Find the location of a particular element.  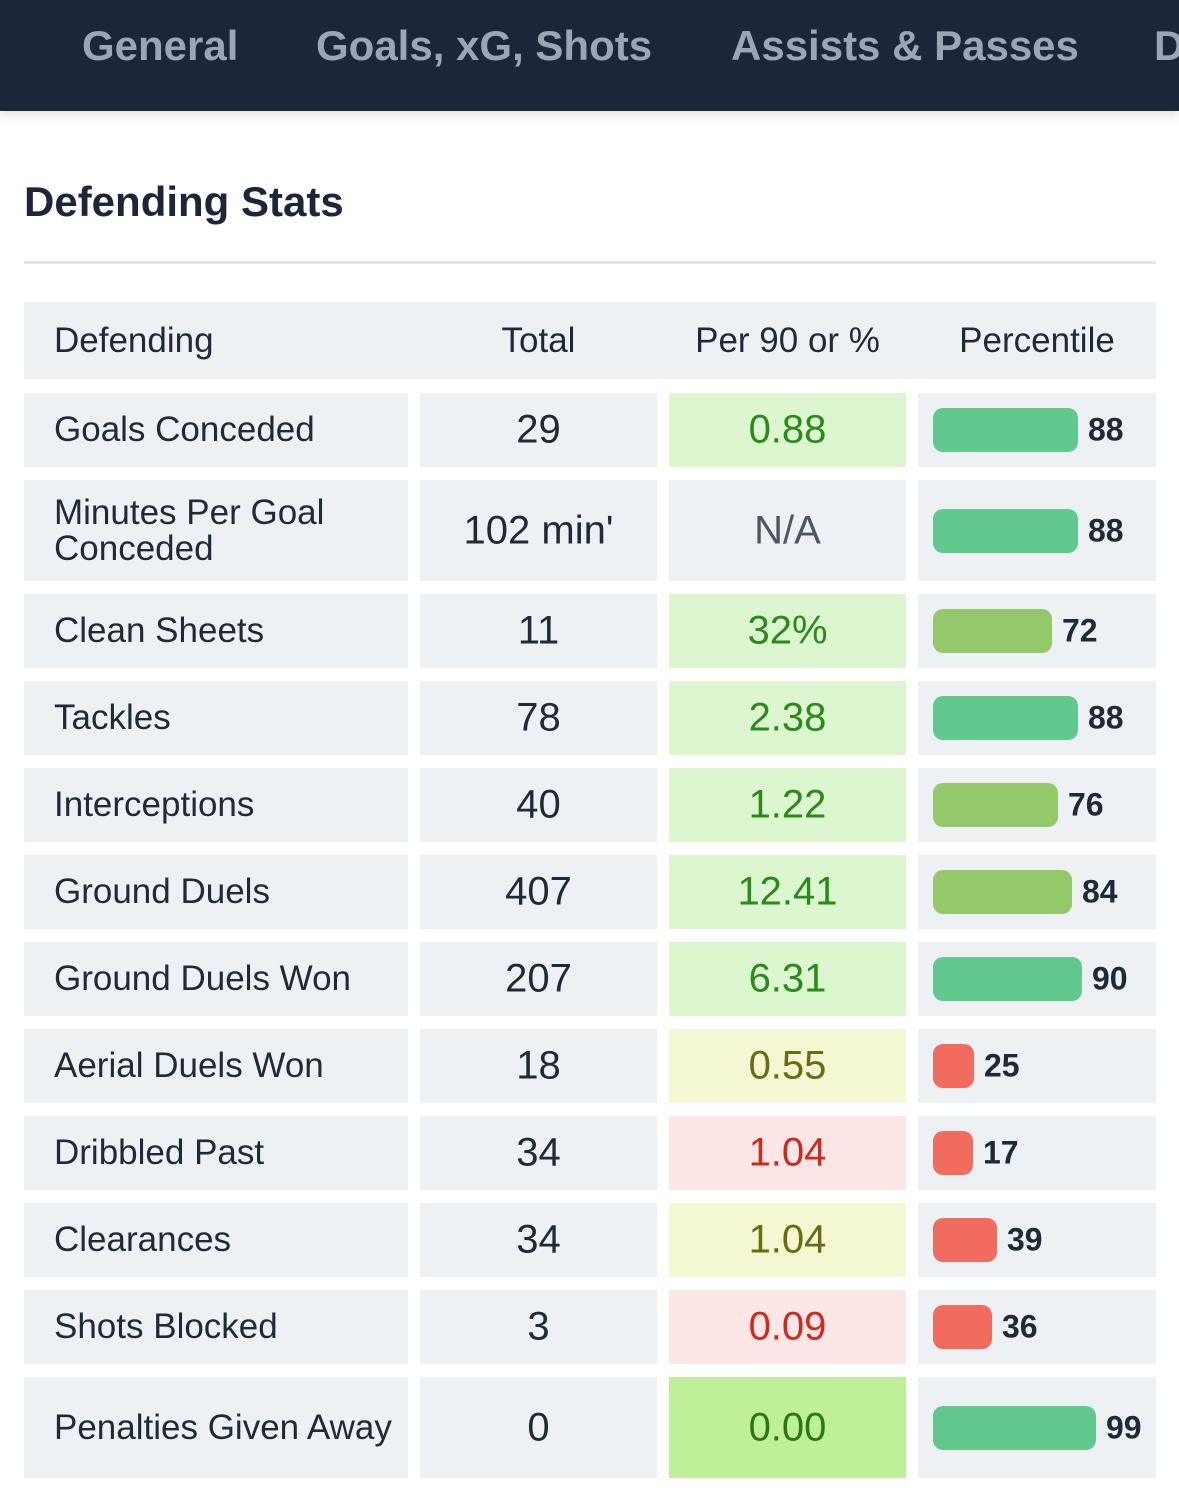

stat-name-cell: Minutes Per Goal Conceded is located at coordinates (216, 530).